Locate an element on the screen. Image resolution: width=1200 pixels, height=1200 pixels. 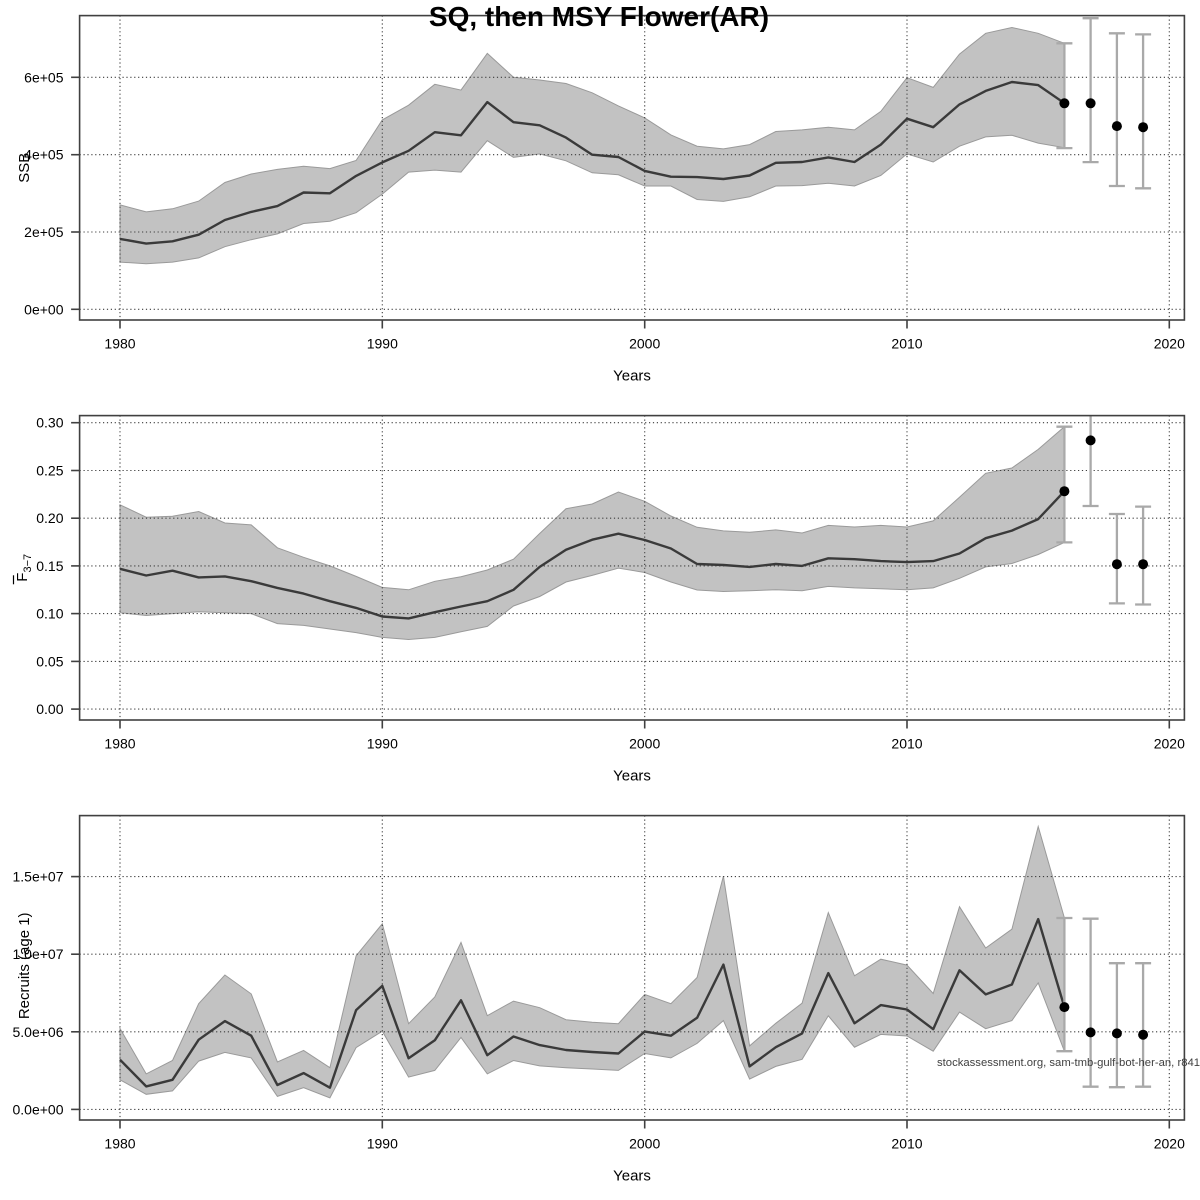
svg-text: 0.00 is located at coordinates (49, 709).